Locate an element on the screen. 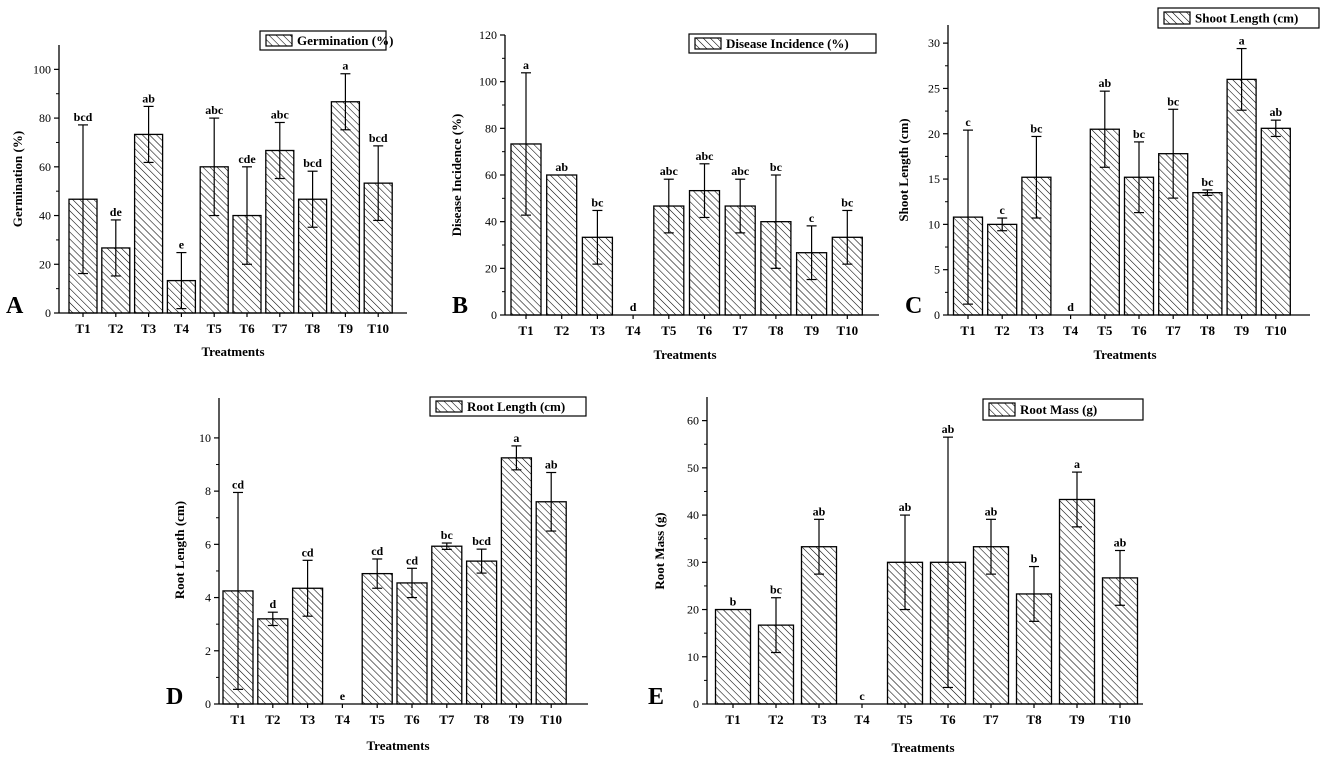 The width and height of the screenshot is (1325, 759). y-tick-label-10: 10 is located at coordinates (934, 224).